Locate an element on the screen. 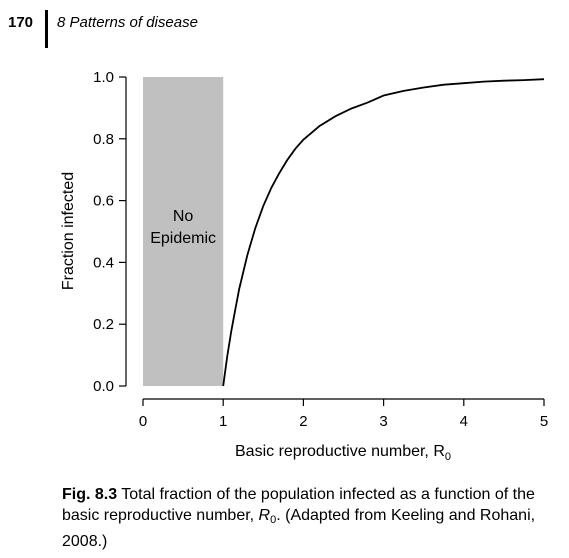 The width and height of the screenshot is (569, 558). y-axis: 0.0 0.2 0.4 0.6 0.8 1.0 is located at coordinates (110, 232).